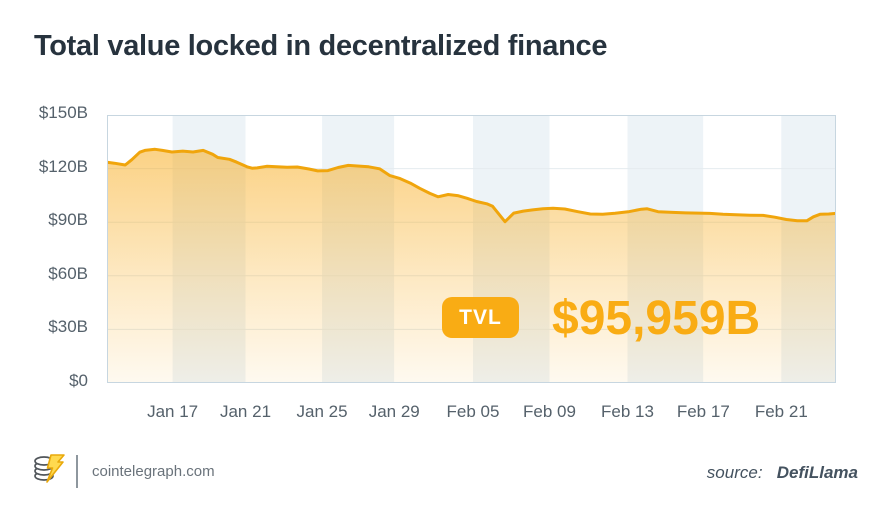 The height and width of the screenshot is (520, 896). I want to click on y-axis-tick-label: $60B, so click(68, 273).